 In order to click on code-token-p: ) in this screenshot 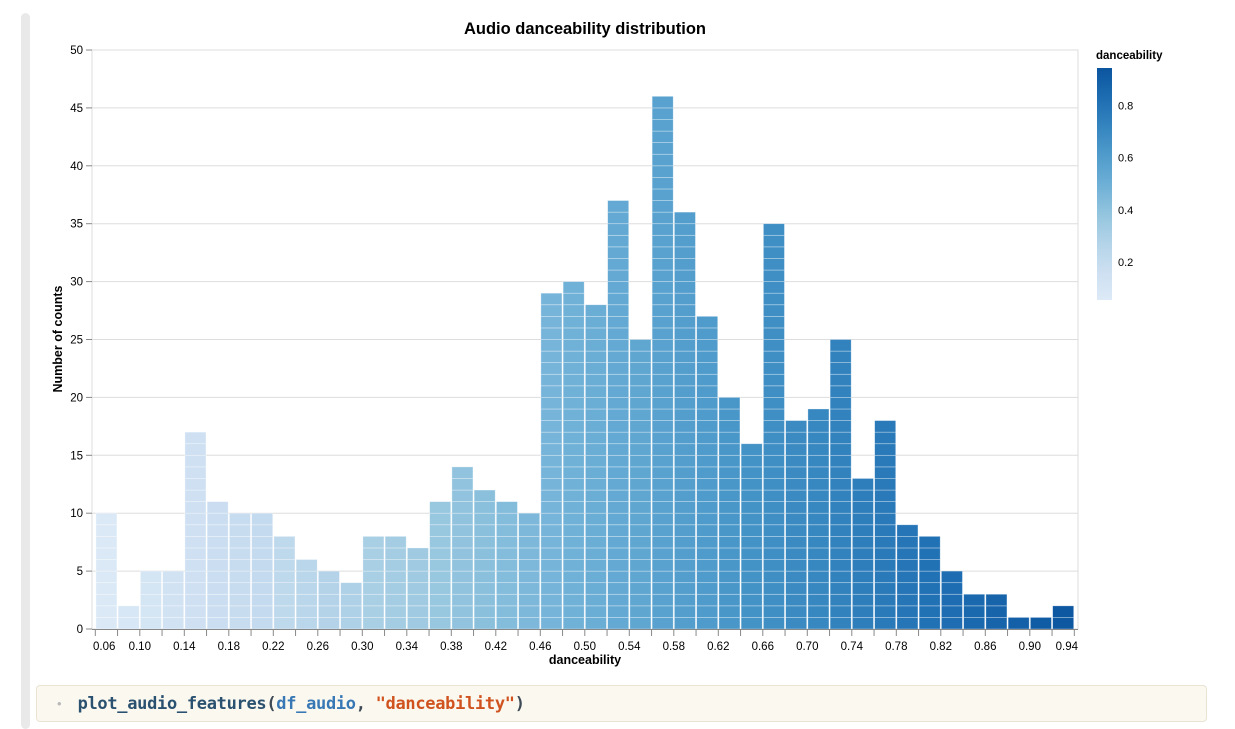, I will do `click(519, 703)`.